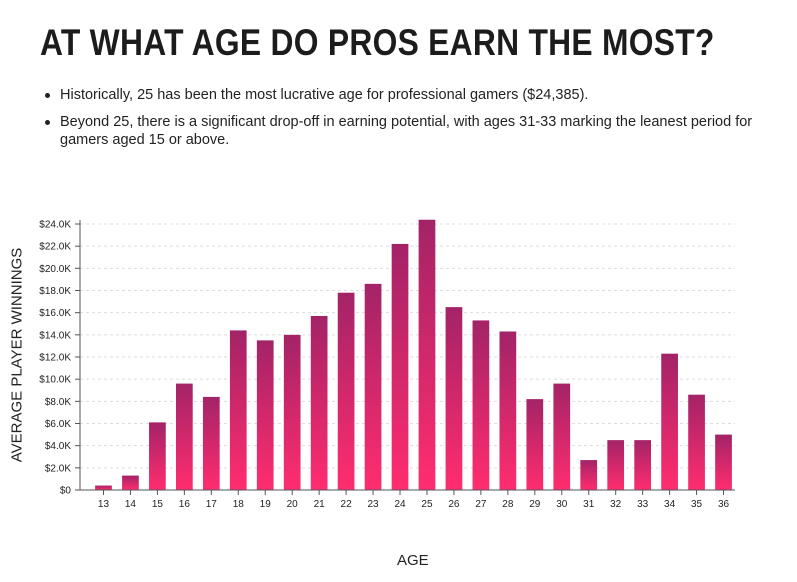 Image resolution: width=797 pixels, height=582 pixels. Describe the element at coordinates (17, 355) in the screenshot. I see `y-axis-title: AVERAGE PLAYER WINNINGS` at that location.